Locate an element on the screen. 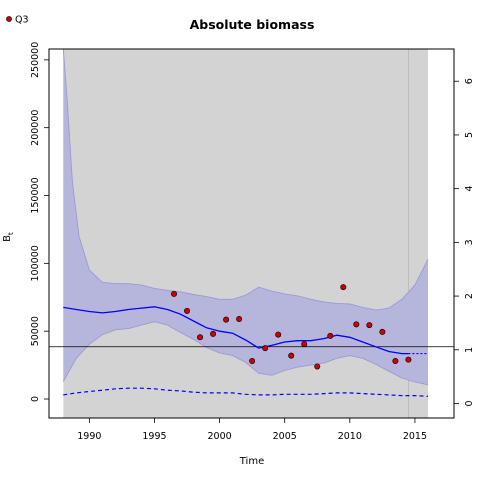 This screenshot has height=480, width=480. x-tick-label: 2010 is located at coordinates (350, 436).